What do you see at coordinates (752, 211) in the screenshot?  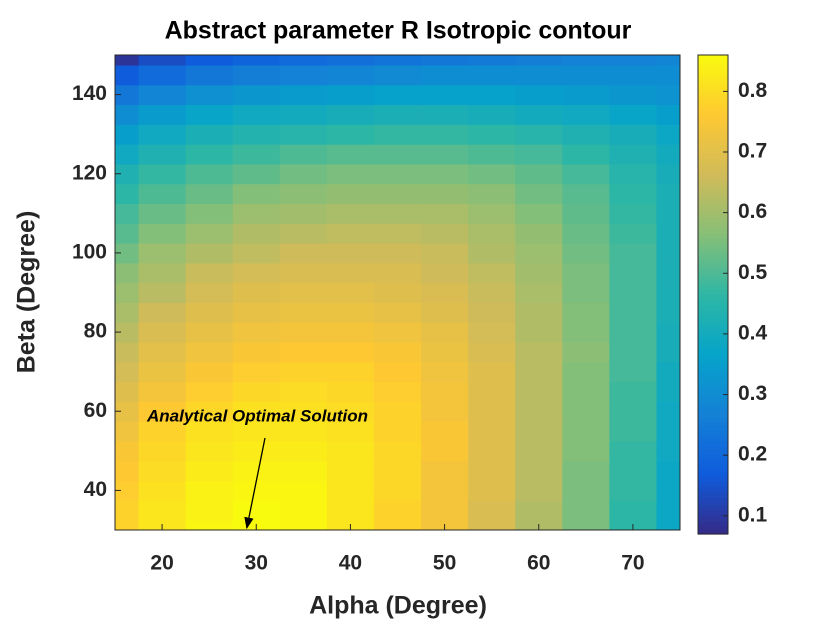 I see `colorbar-tick-label: 0.6` at bounding box center [752, 211].